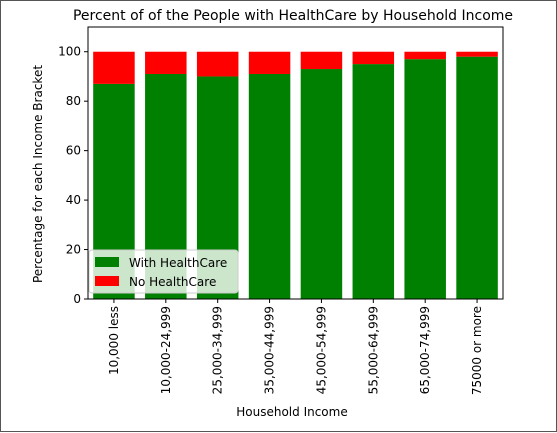 This screenshot has height=433, width=557. I want to click on x-tick-label: 55,000-64,999, so click(373, 350).